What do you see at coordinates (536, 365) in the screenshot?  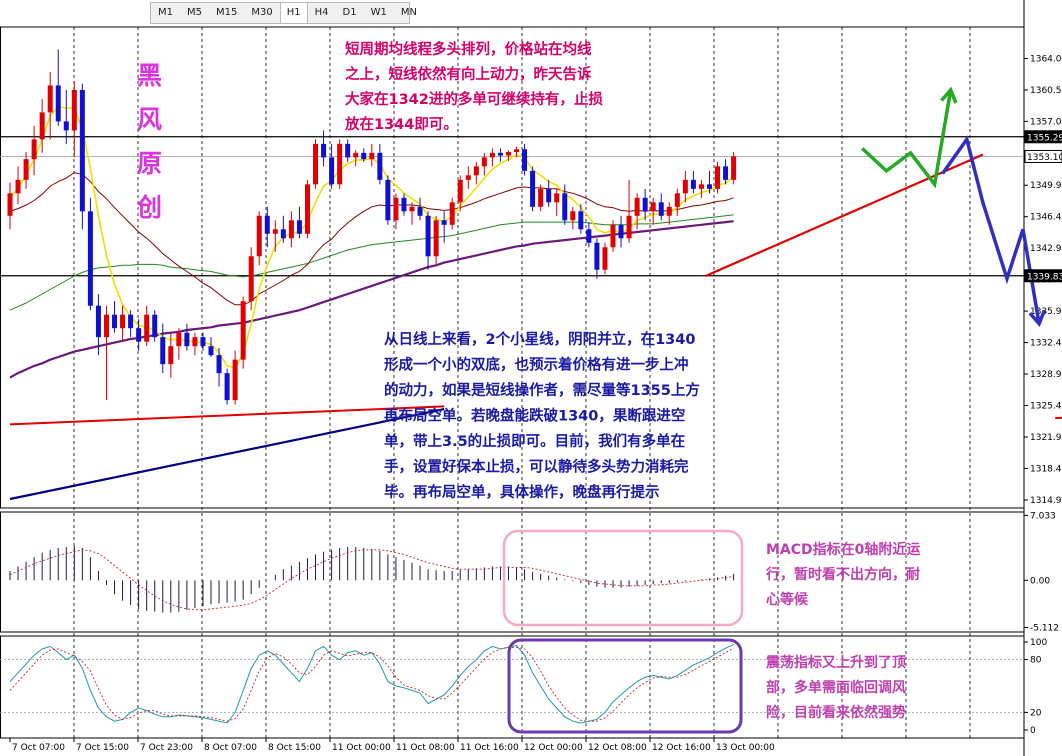 I see `note-main-line: 形成一个小的双底，也预示着价格有进一步上冲` at bounding box center [536, 365].